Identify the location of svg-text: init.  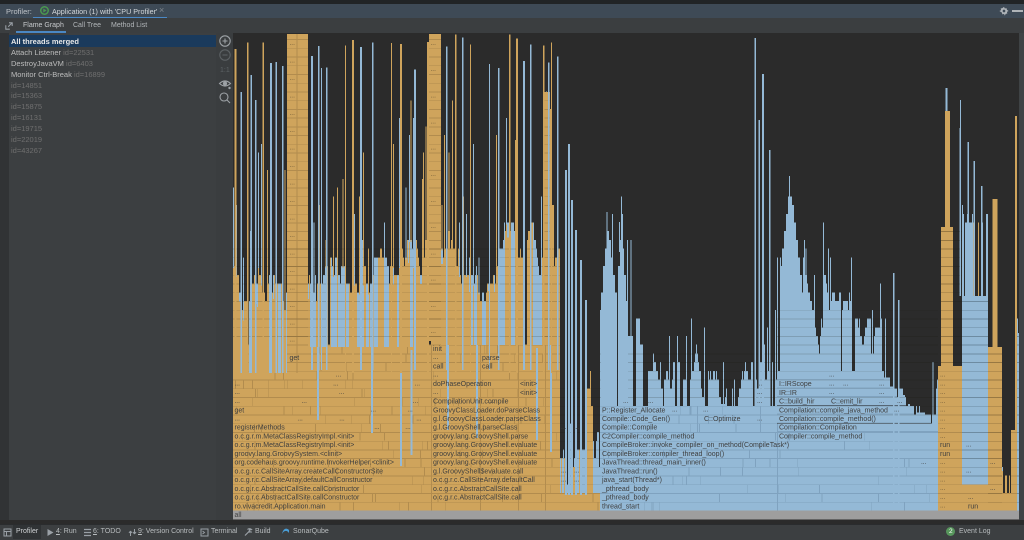
(437, 349).